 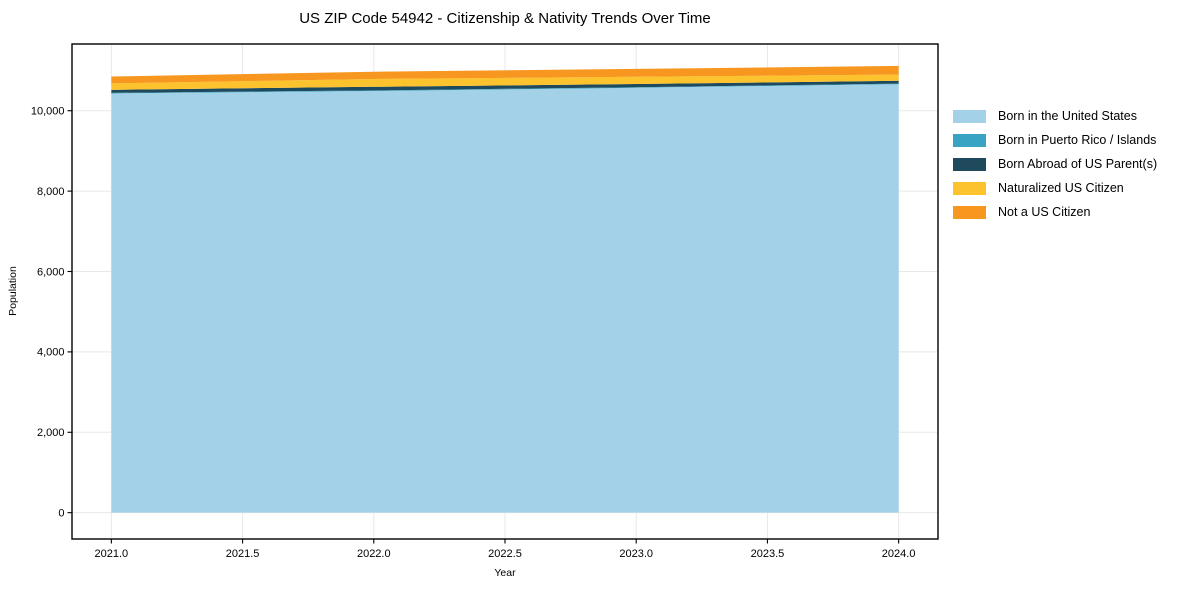 What do you see at coordinates (505, 573) in the screenshot?
I see `x-axis-title: Year` at bounding box center [505, 573].